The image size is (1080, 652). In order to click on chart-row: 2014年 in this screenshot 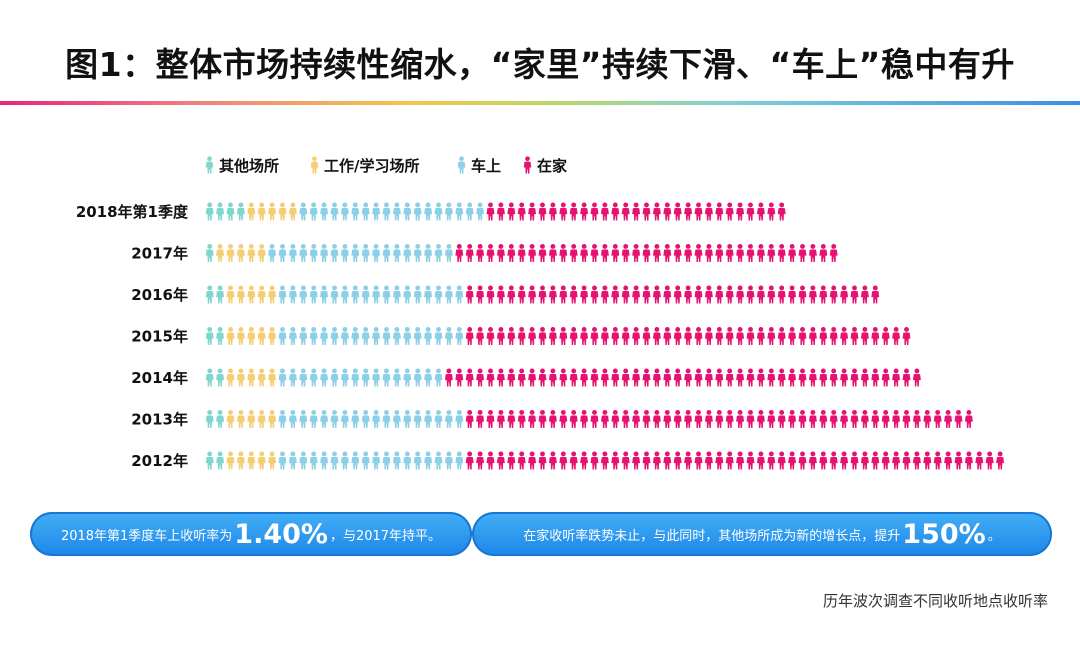, I will do `click(526, 377)`.